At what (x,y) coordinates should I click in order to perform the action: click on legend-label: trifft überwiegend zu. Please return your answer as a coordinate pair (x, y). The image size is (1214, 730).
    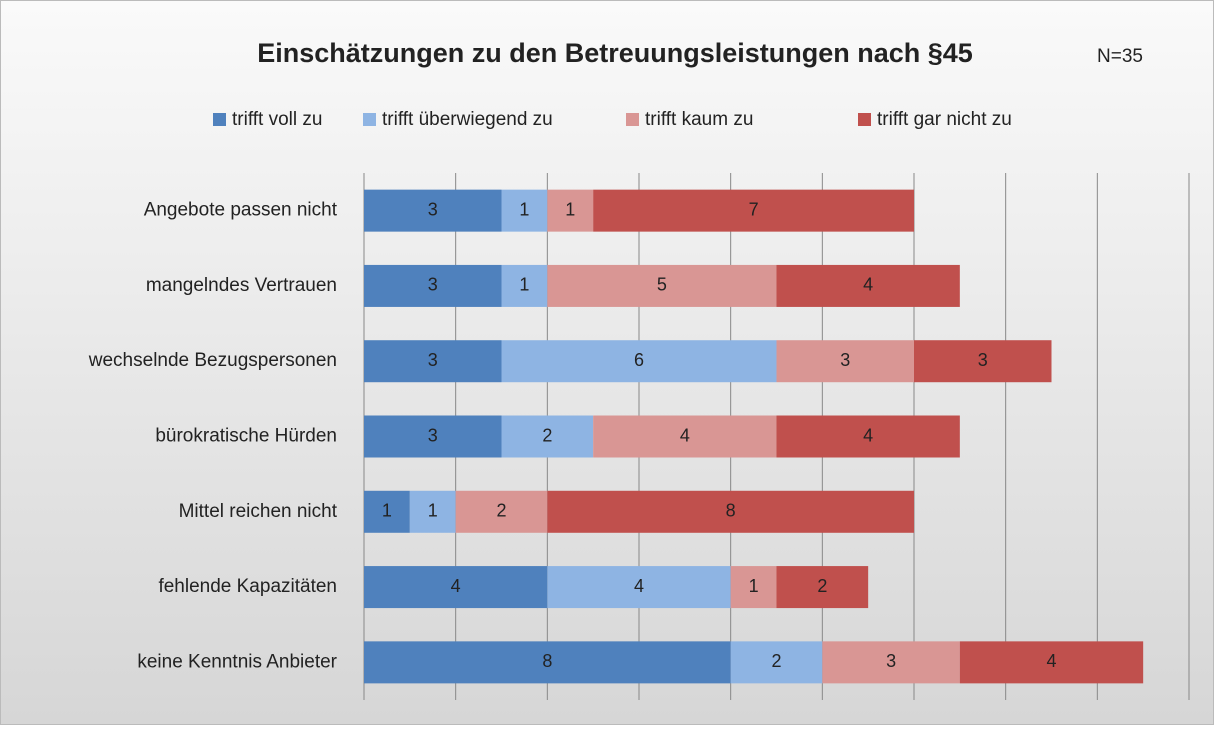
    Looking at the image, I should click on (467, 119).